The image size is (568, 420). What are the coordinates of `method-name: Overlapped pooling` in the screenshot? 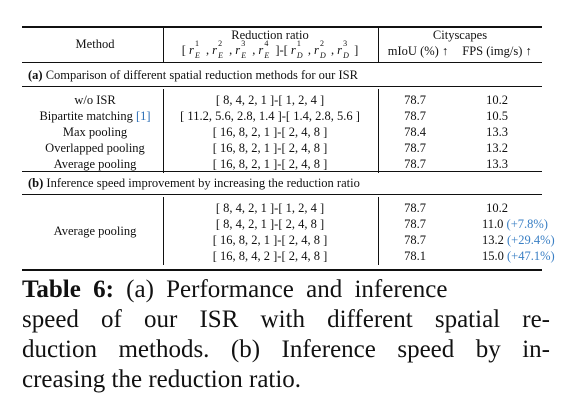 It's located at (95, 147).